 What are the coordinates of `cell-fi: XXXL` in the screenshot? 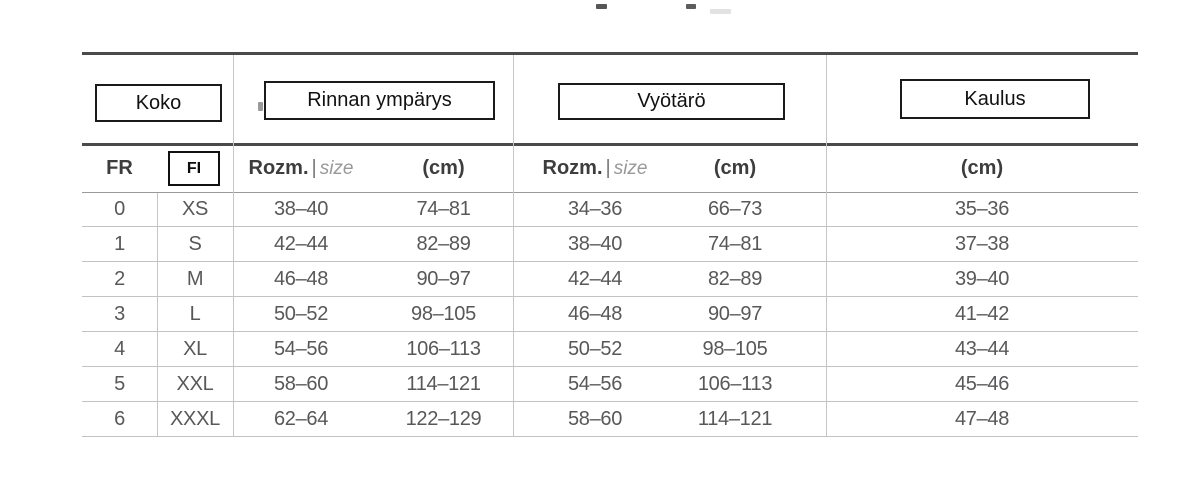 It's located at (195, 419).